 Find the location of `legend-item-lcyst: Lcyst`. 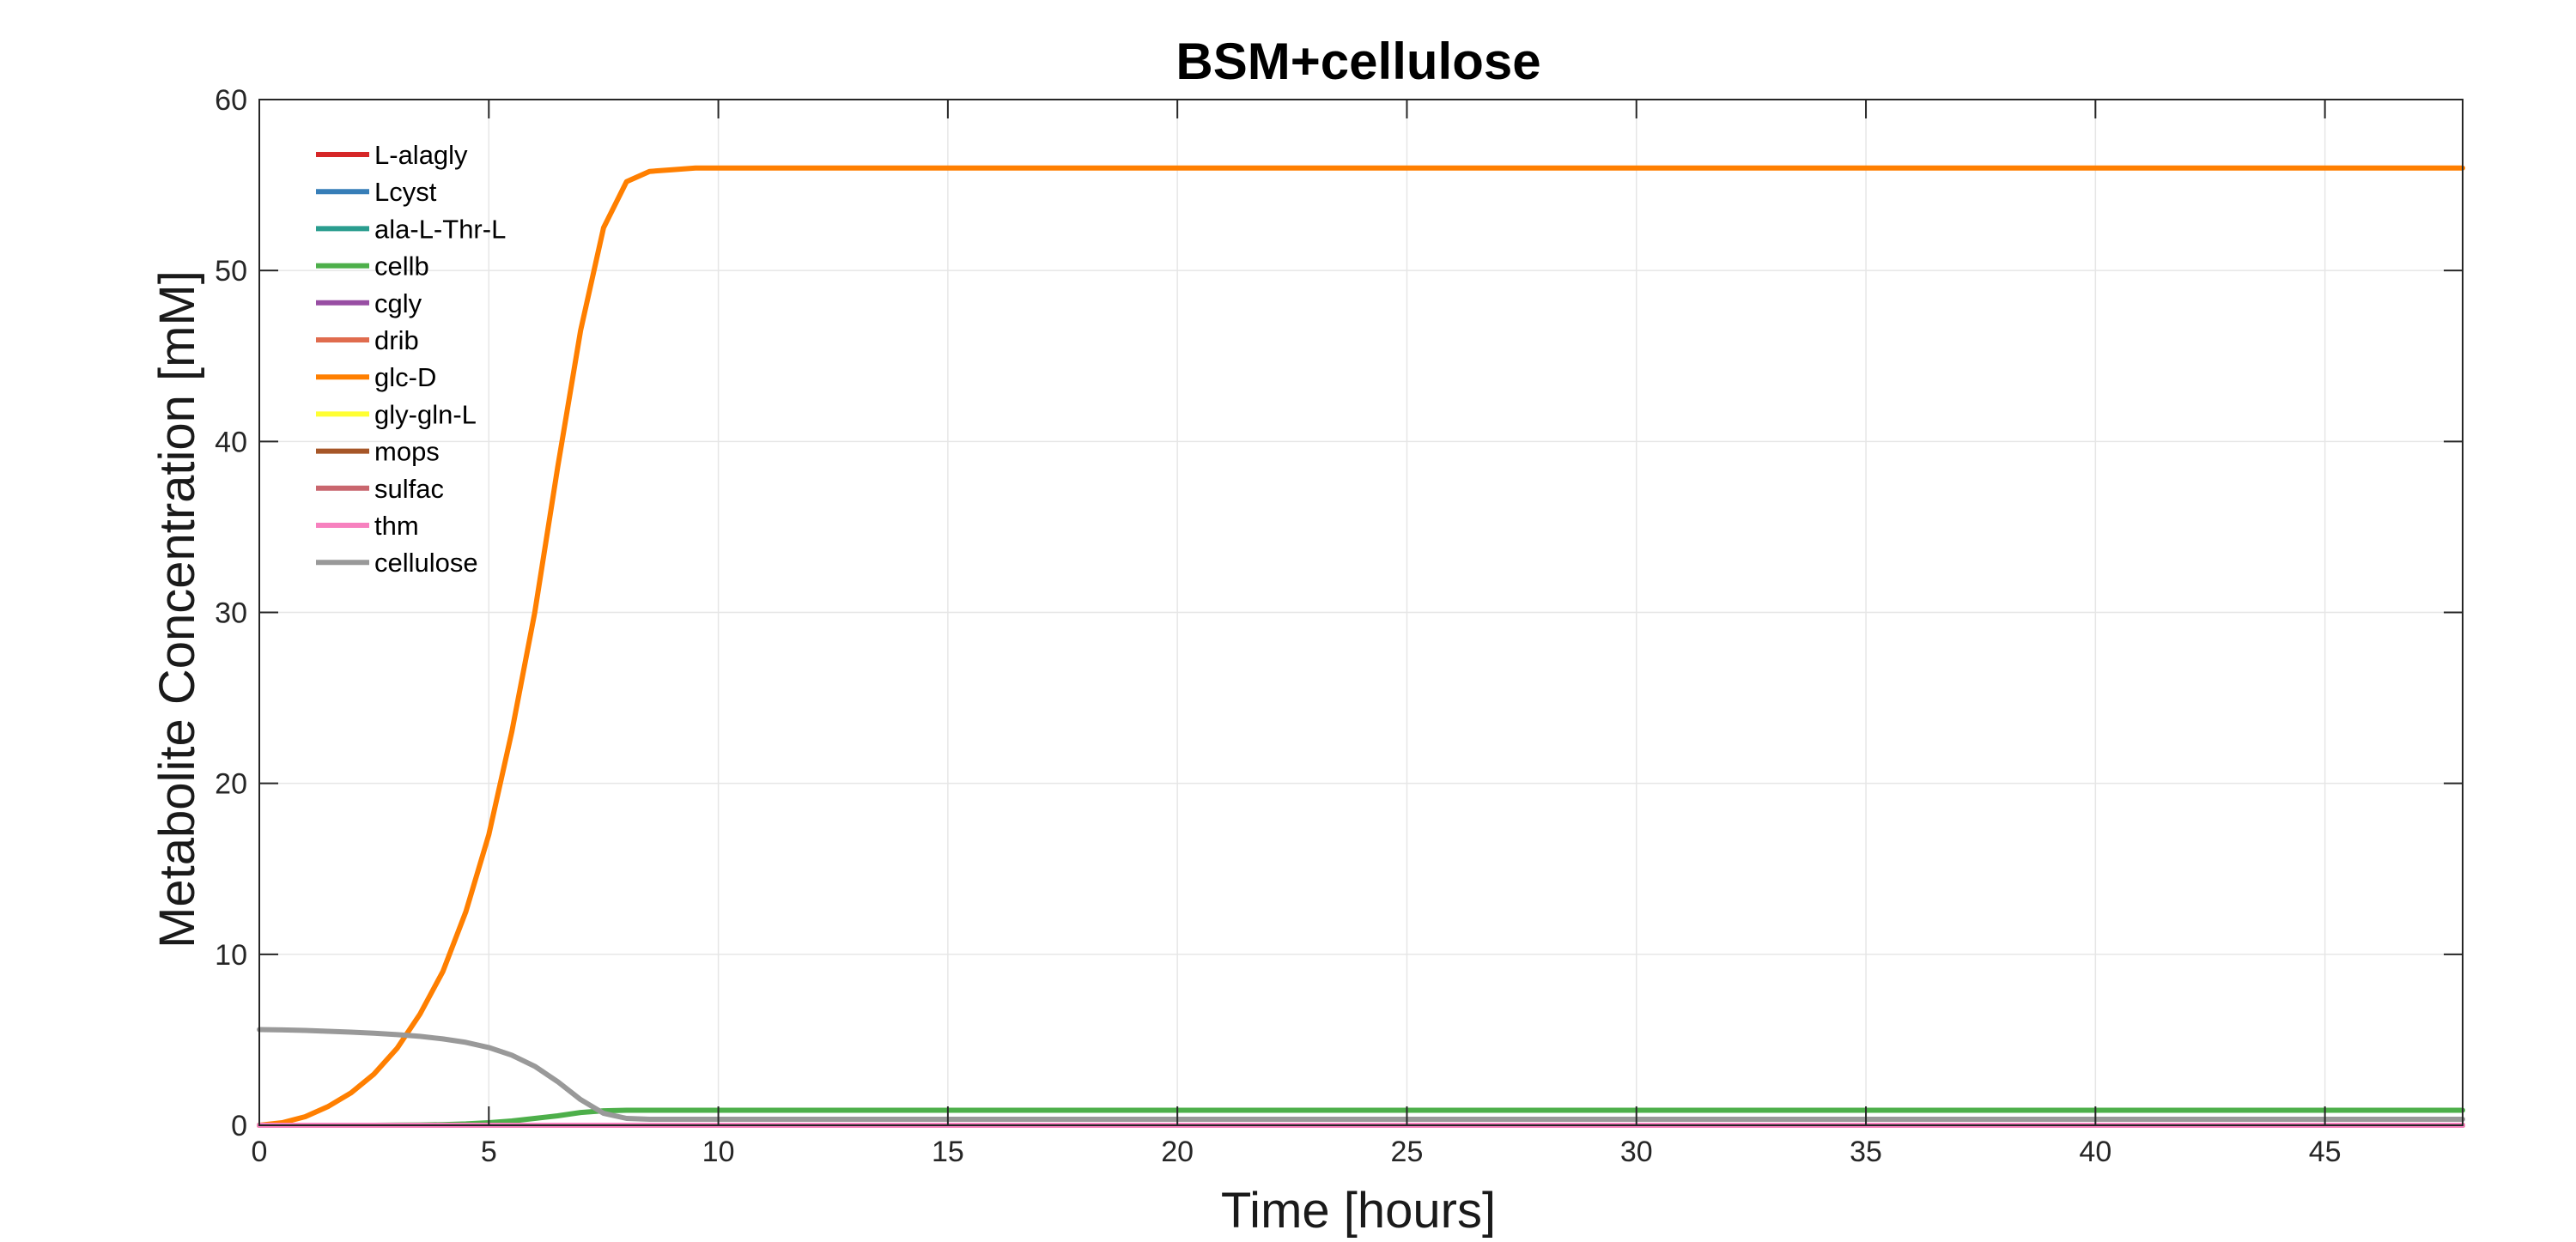

legend-item-lcyst: Lcyst is located at coordinates (377, 192).